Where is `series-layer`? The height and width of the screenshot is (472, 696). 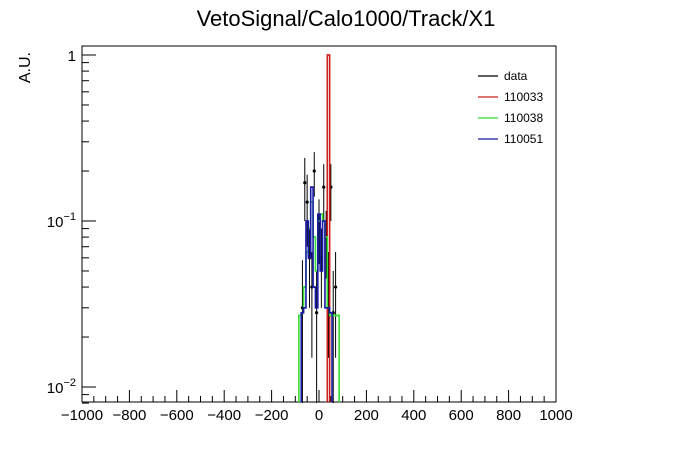
series-layer is located at coordinates (319, 229).